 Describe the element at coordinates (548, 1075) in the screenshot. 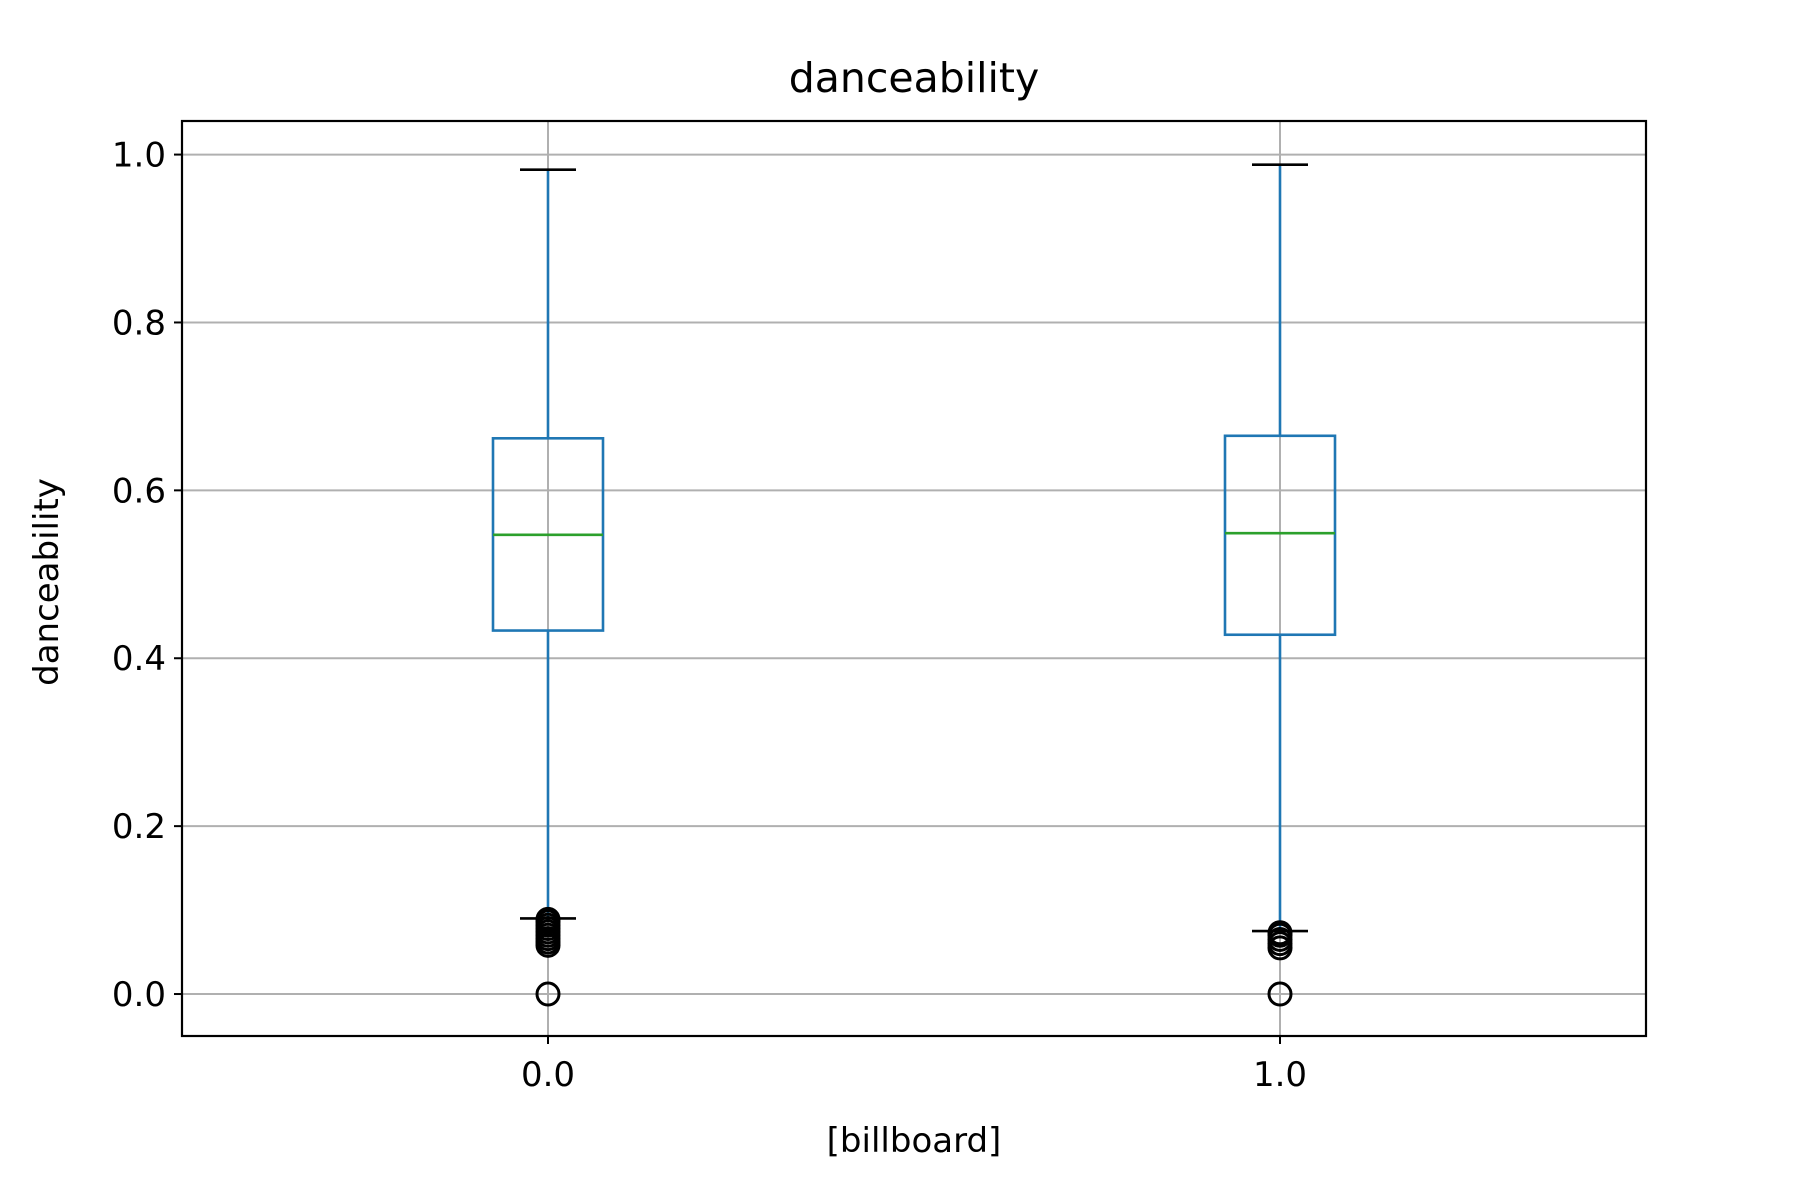

I see `x-tick-label: 0.0` at that location.